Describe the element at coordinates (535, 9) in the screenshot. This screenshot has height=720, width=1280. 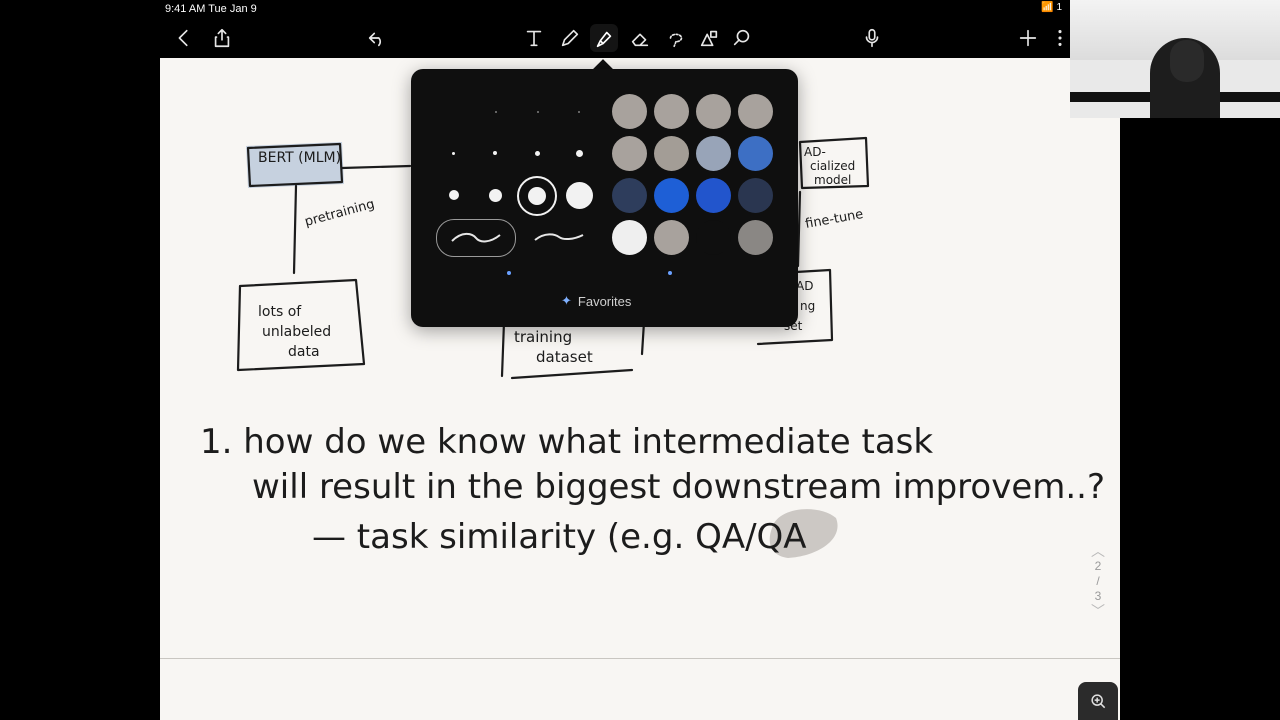
I see `status-bar: 9:41 AM Tue Jan 9 📶 1` at that location.